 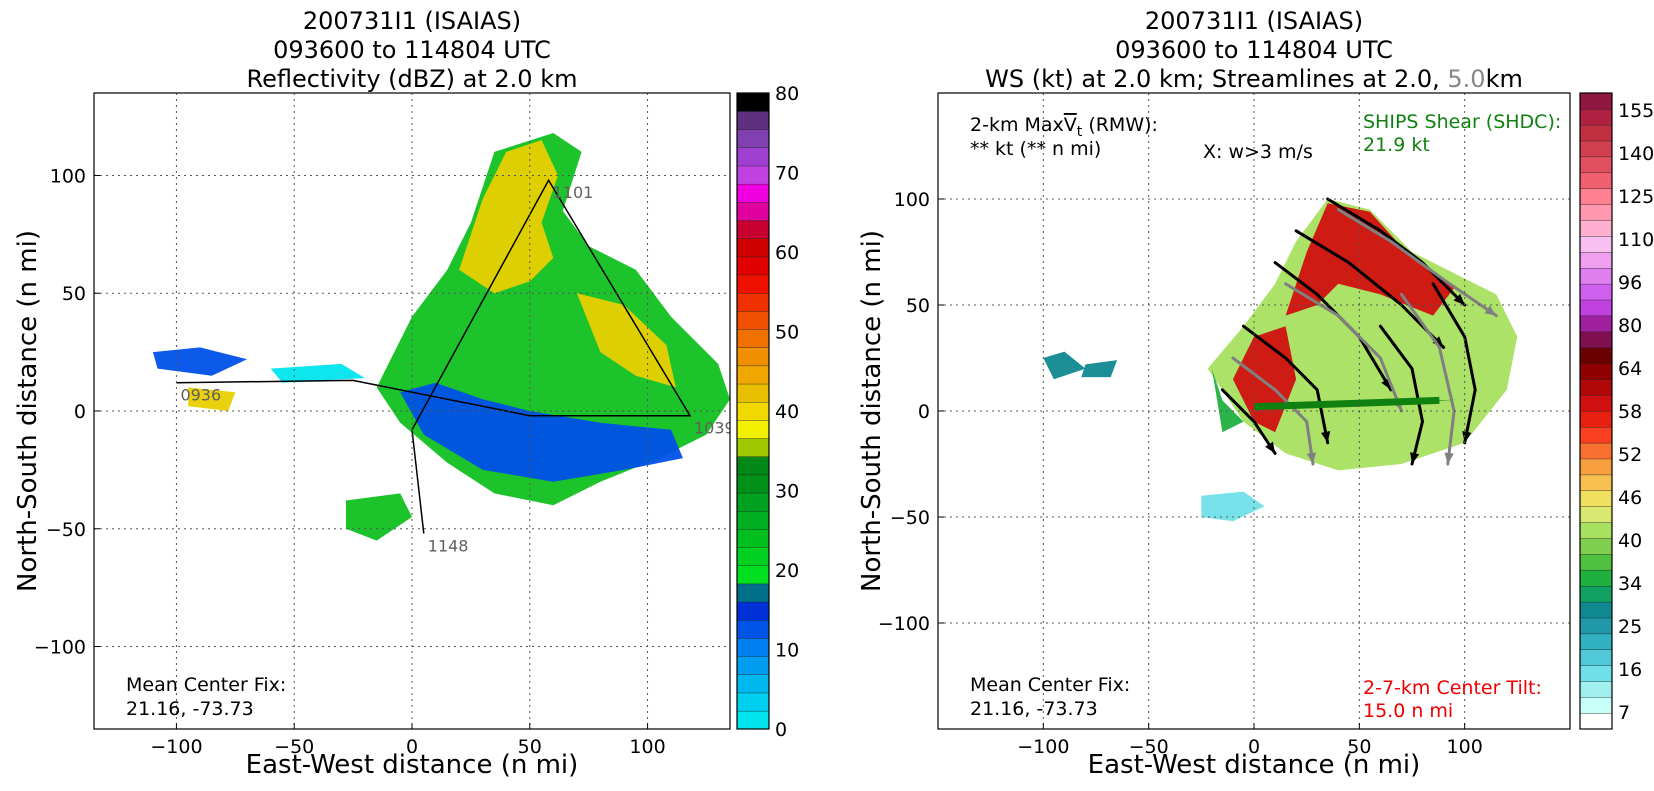 What do you see at coordinates (1359, 747) in the screenshot?
I see `x-tick-label: 50` at bounding box center [1359, 747].